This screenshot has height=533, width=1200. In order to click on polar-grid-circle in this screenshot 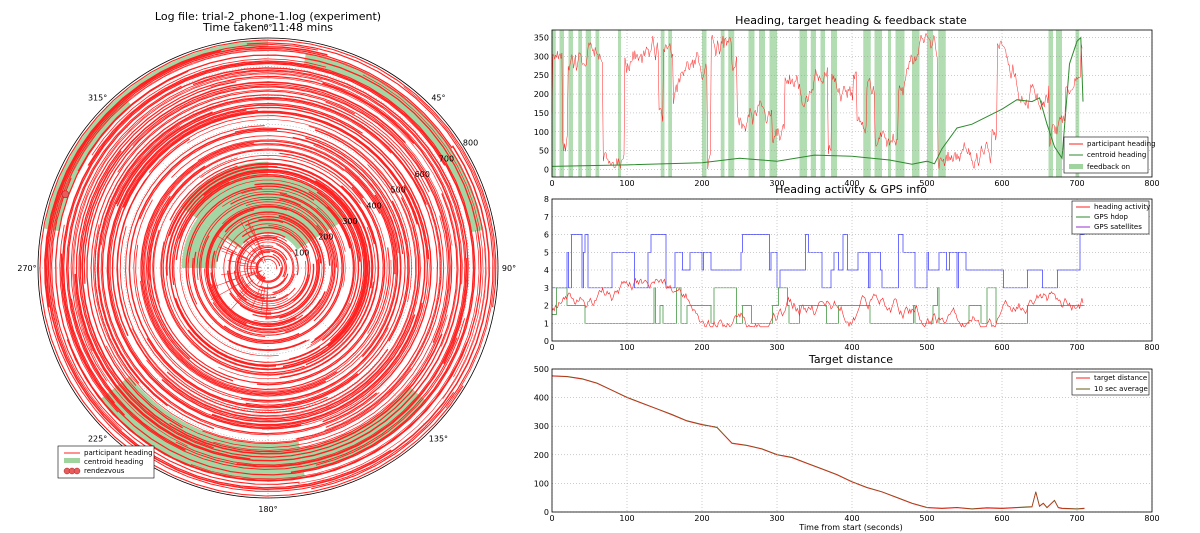, I will do `click(268, 268)`.